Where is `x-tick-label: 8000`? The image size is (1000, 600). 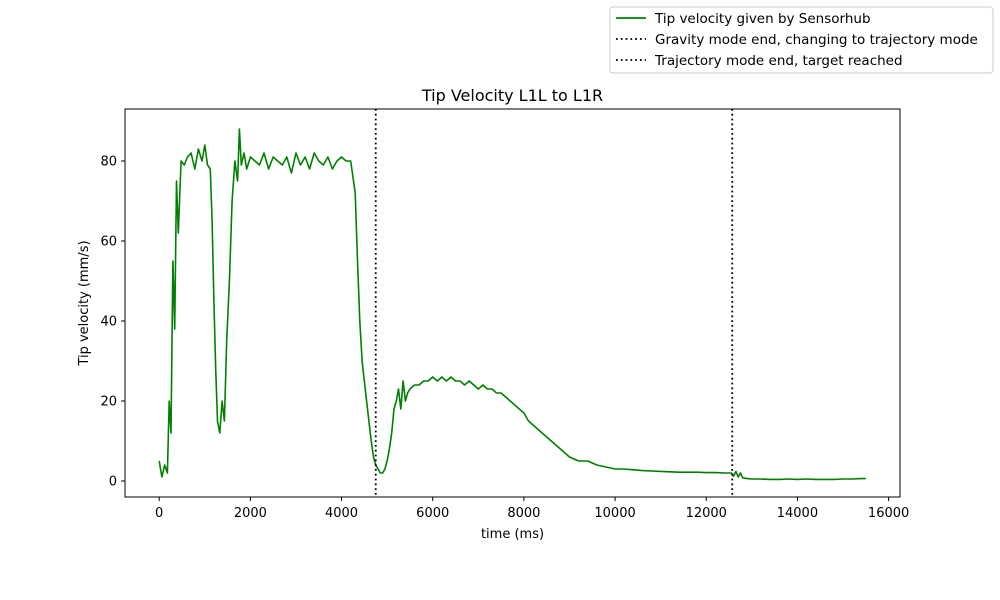
x-tick-label: 8000 is located at coordinates (523, 513).